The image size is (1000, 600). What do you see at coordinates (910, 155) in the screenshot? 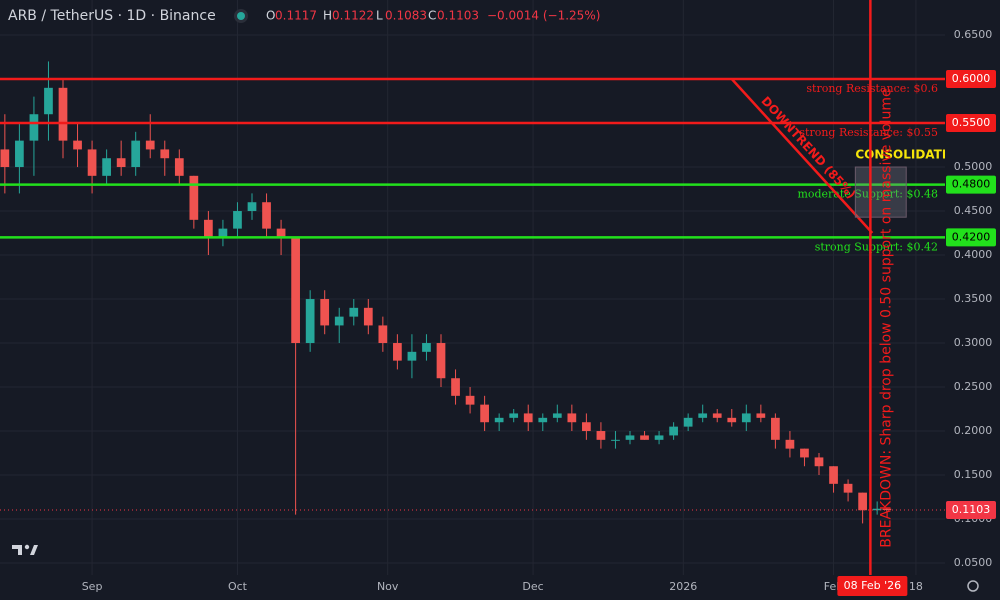
I see `consolidation-label: CONSOLIDATION` at bounding box center [910, 155].